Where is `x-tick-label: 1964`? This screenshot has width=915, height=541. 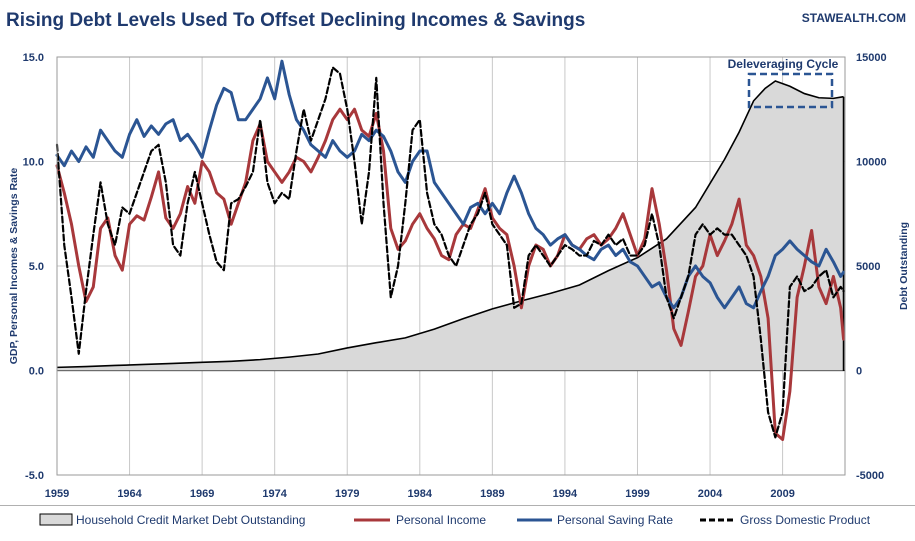
x-tick-label: 1964 is located at coordinates (129, 494).